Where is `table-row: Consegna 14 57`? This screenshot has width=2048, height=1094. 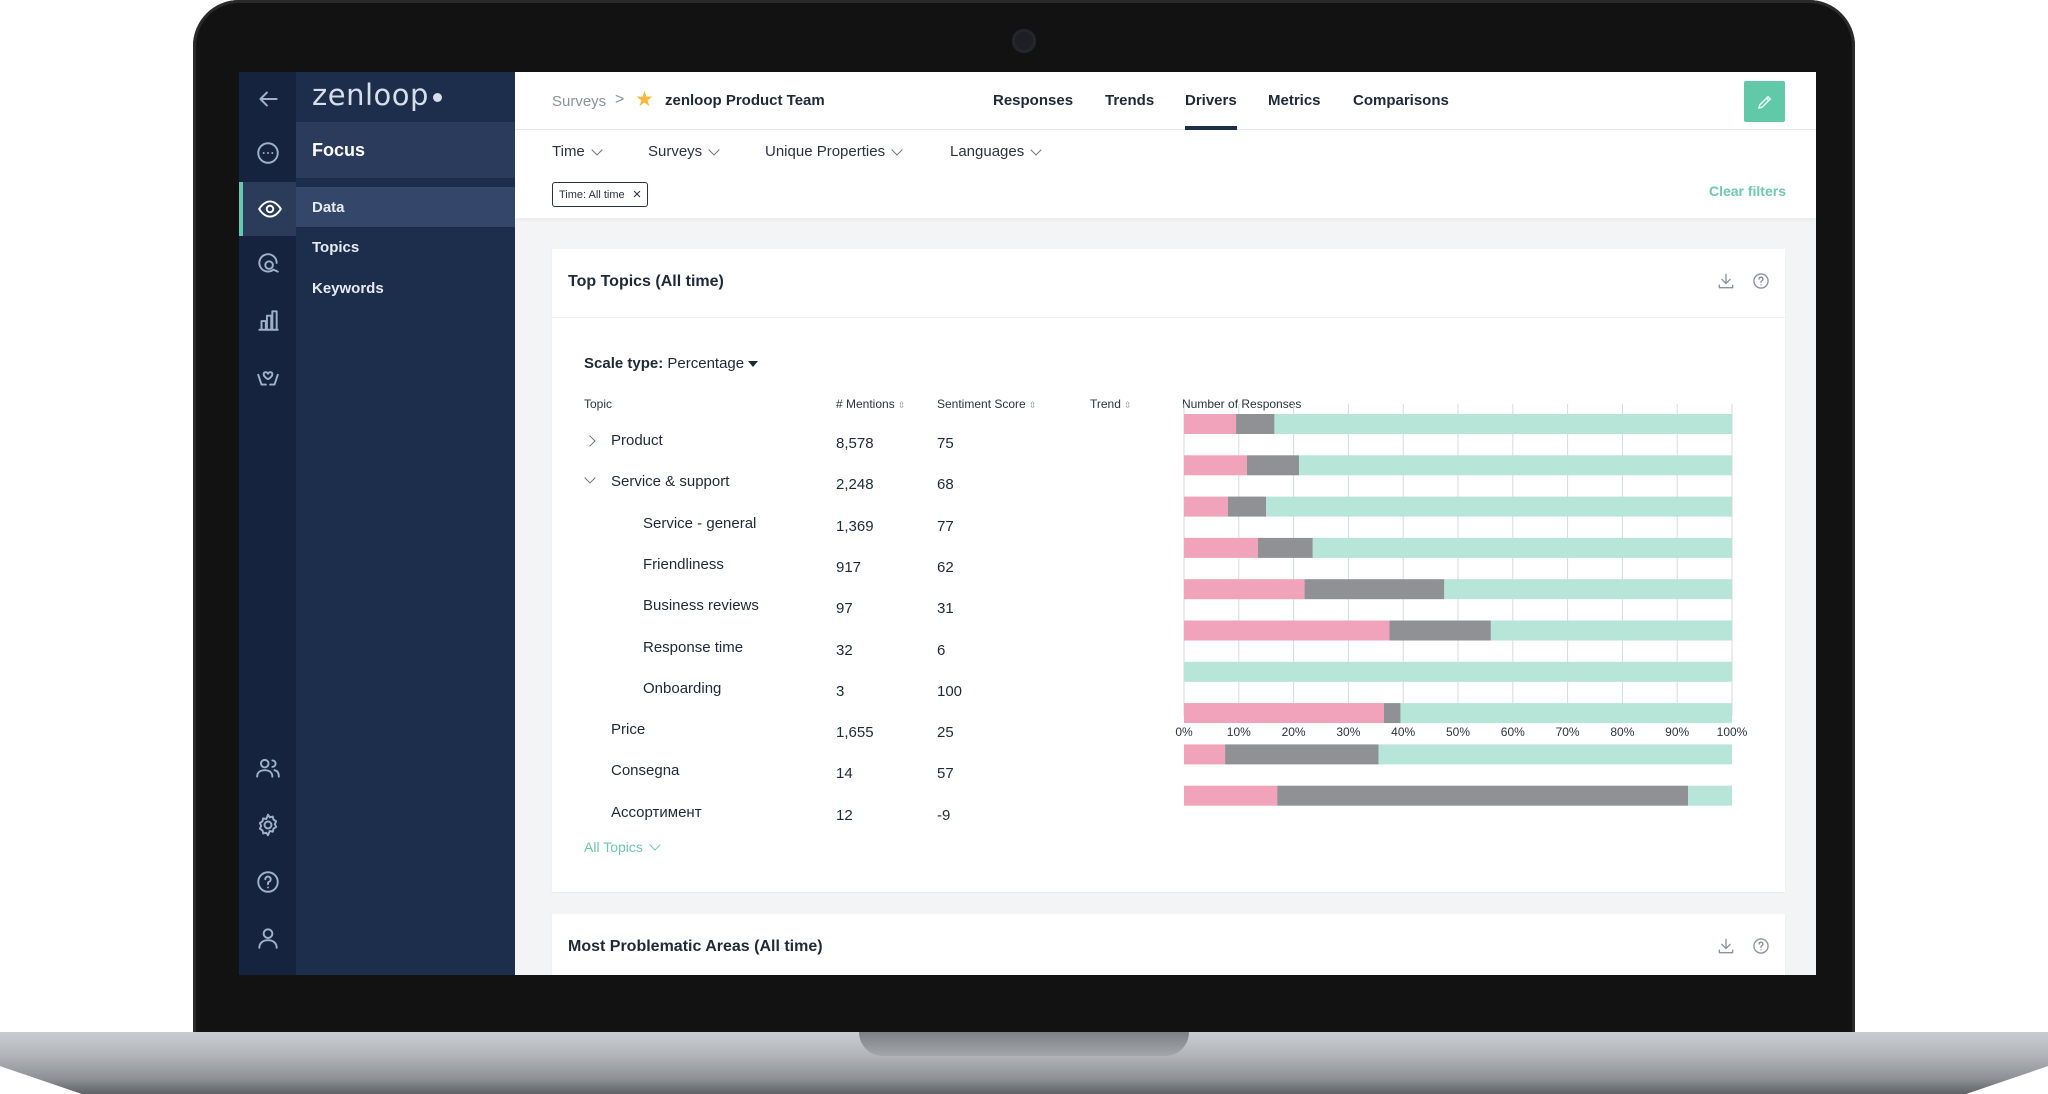 table-row: Consegna 14 57 is located at coordinates (1168, 782).